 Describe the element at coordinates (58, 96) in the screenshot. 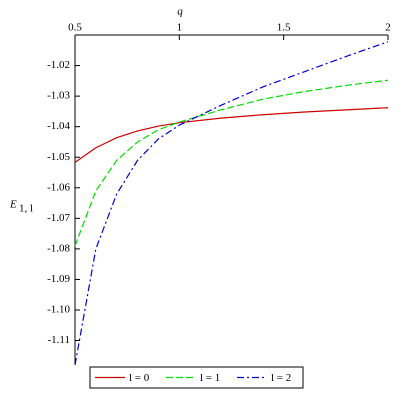

I see `y-tick-label: -1.03` at that location.